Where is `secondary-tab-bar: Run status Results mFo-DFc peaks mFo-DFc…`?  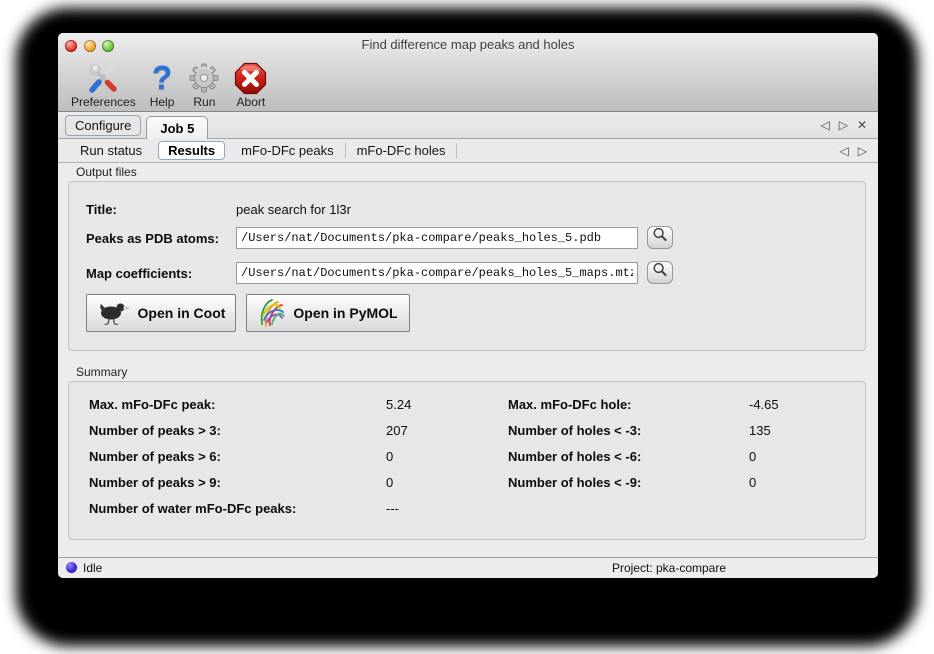
secondary-tab-bar: Run status Results mFo-DFc peaks mFo-DFc… is located at coordinates (468, 151).